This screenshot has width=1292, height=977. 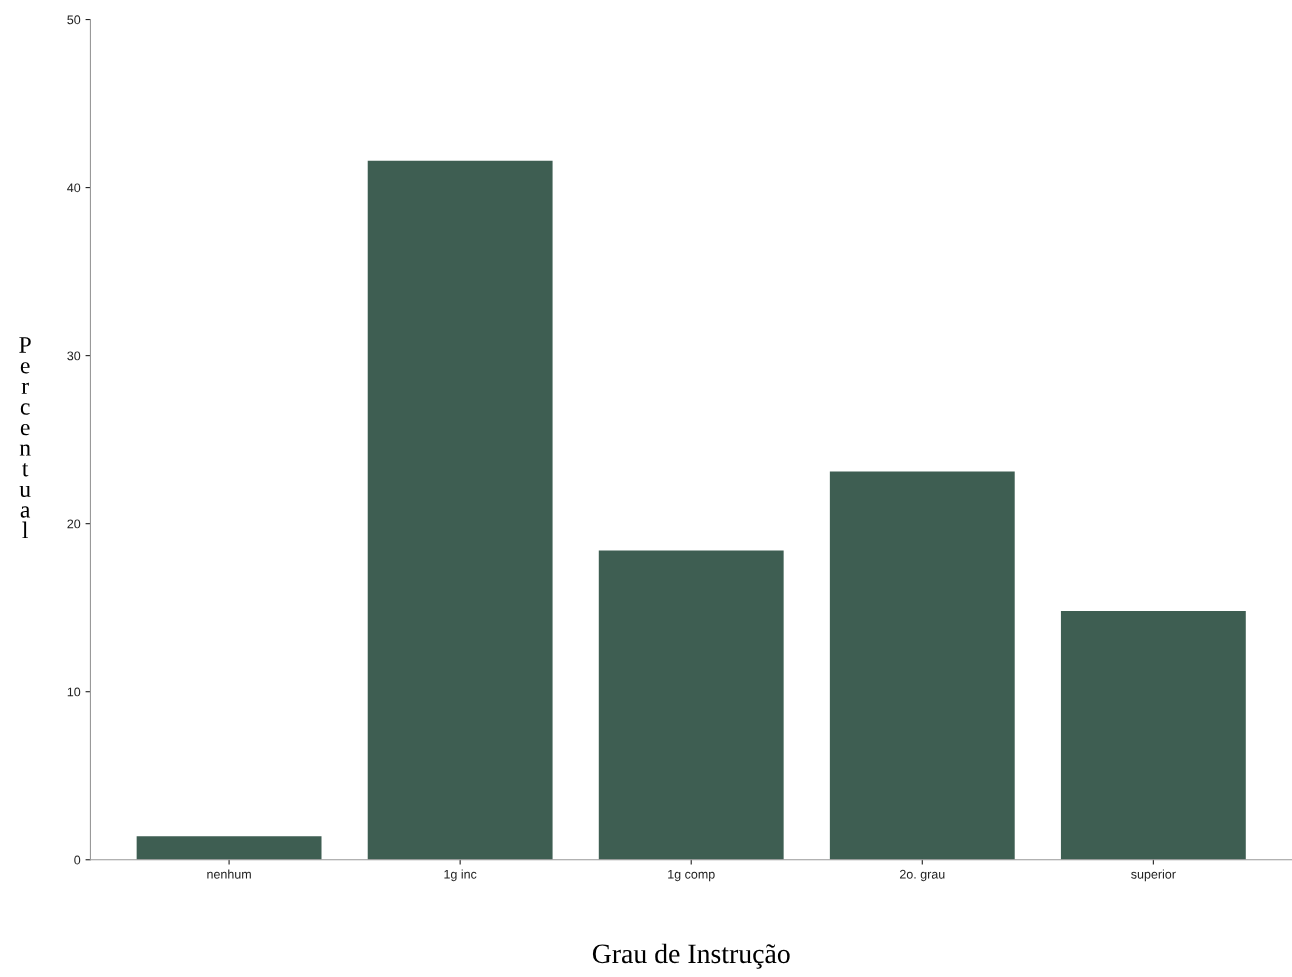 What do you see at coordinates (25, 437) in the screenshot?
I see `text: Percentual` at bounding box center [25, 437].